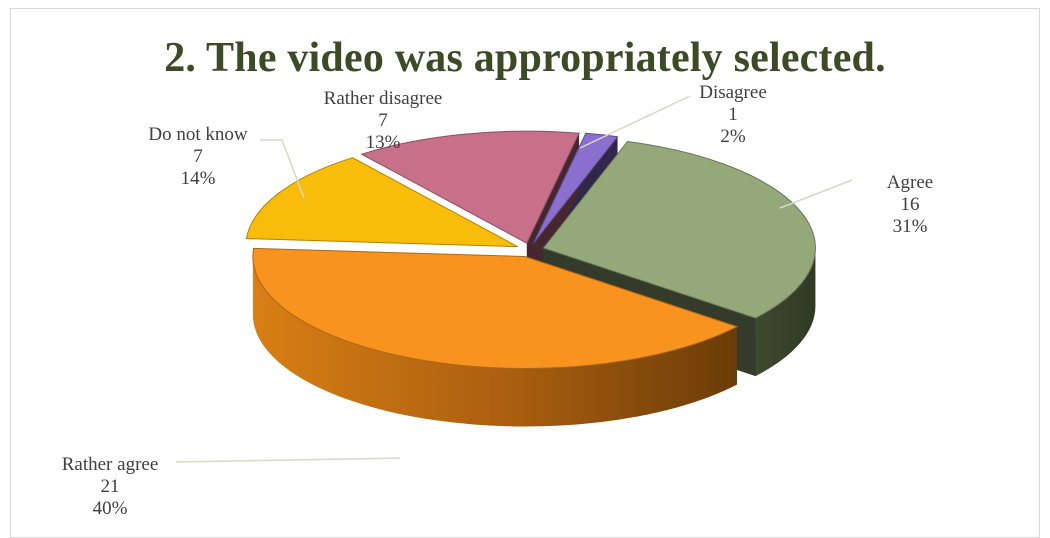 The width and height of the screenshot is (1050, 538). What do you see at coordinates (910, 182) in the screenshot?
I see `data-label-name-agree: Agree` at bounding box center [910, 182].